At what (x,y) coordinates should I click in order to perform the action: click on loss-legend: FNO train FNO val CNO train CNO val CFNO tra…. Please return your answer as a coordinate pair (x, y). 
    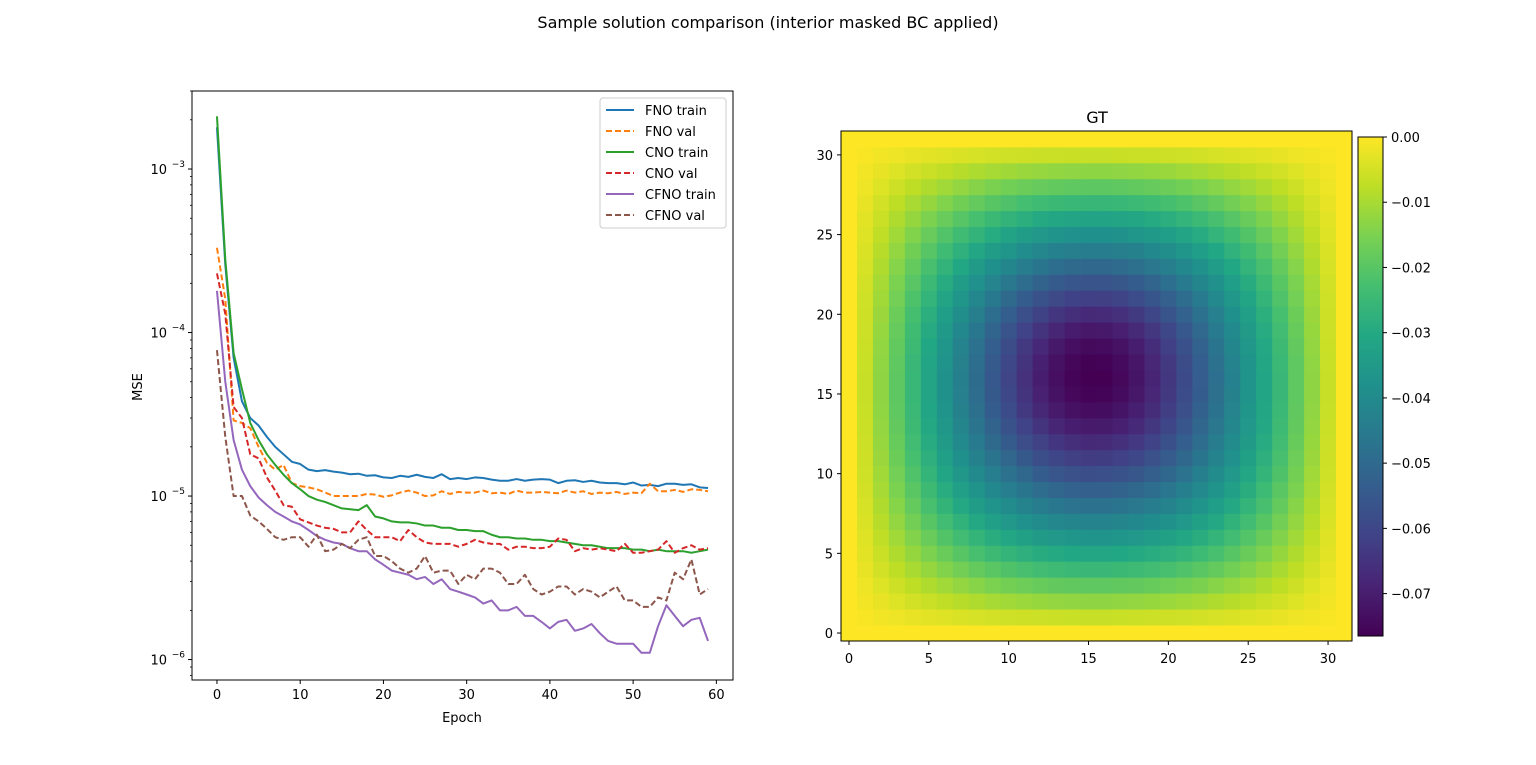
    Looking at the image, I should click on (663, 163).